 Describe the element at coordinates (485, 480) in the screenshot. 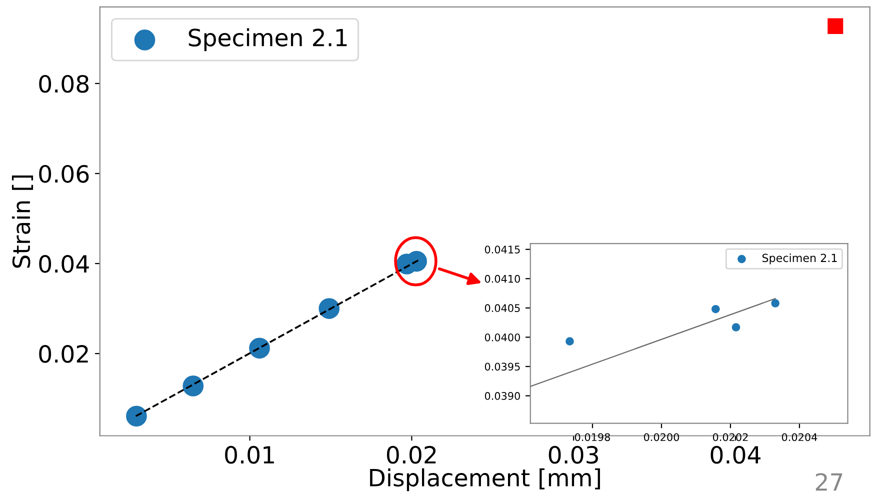

I see `x-axis-title: Displacement [mm]` at that location.